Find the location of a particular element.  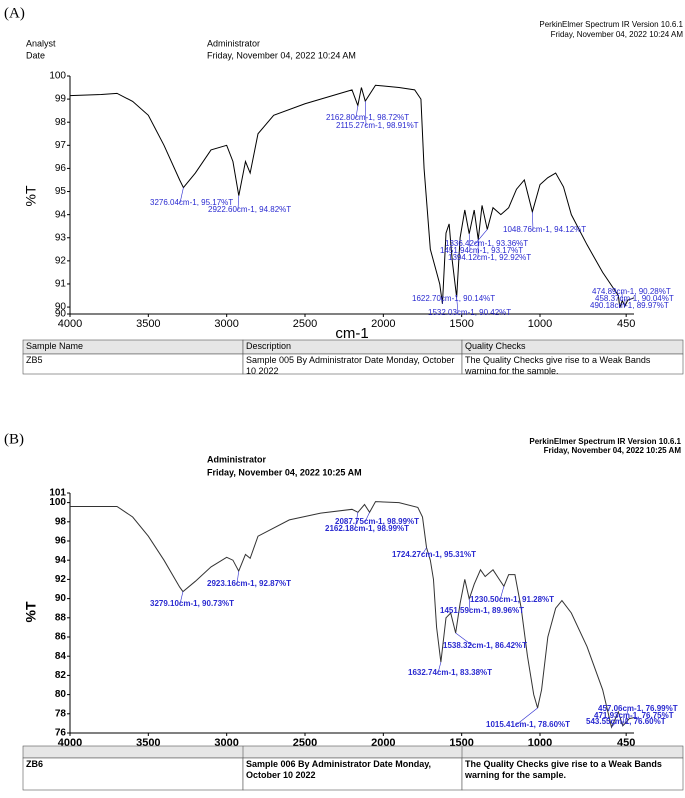

y-tick-label: 101 is located at coordinates (57, 493).